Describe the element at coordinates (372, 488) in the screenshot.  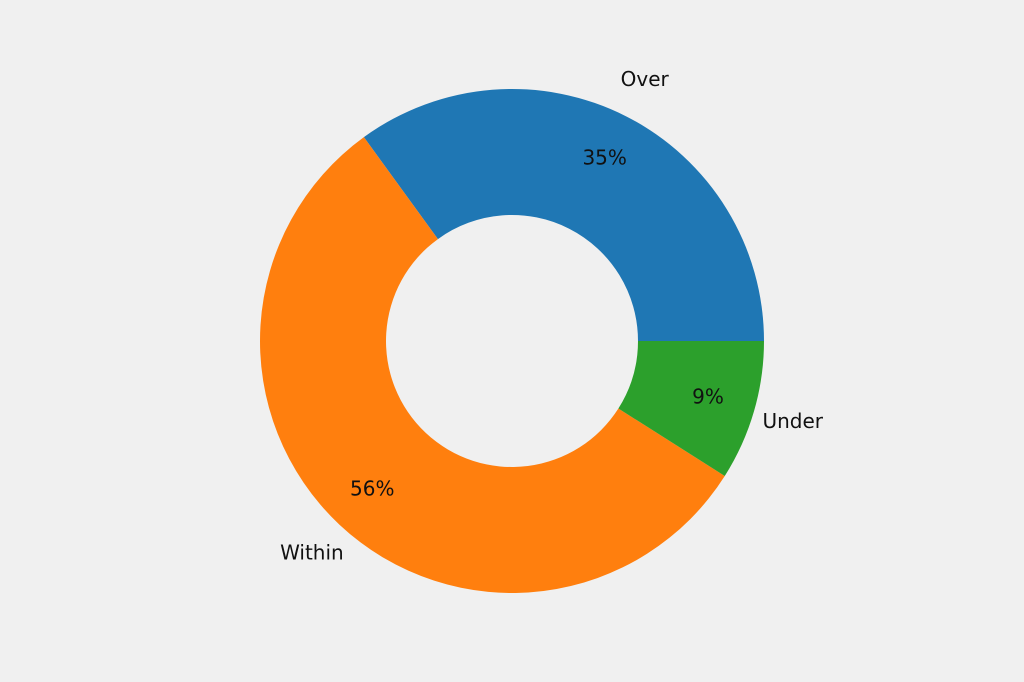
I see `value-label: 56%` at that location.